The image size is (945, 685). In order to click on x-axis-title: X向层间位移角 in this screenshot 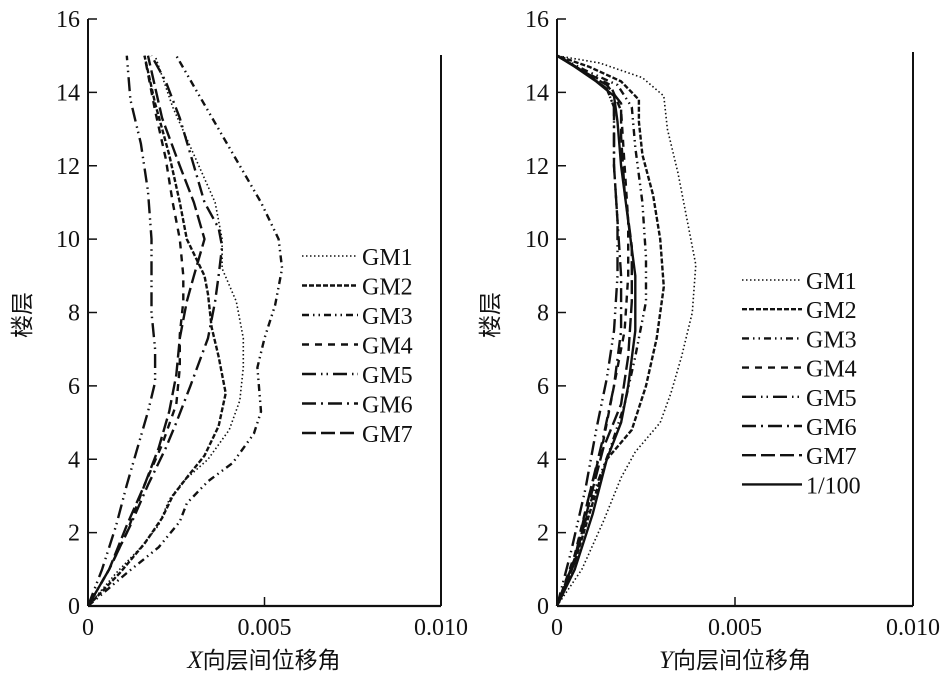, I will do `click(263, 660)`.